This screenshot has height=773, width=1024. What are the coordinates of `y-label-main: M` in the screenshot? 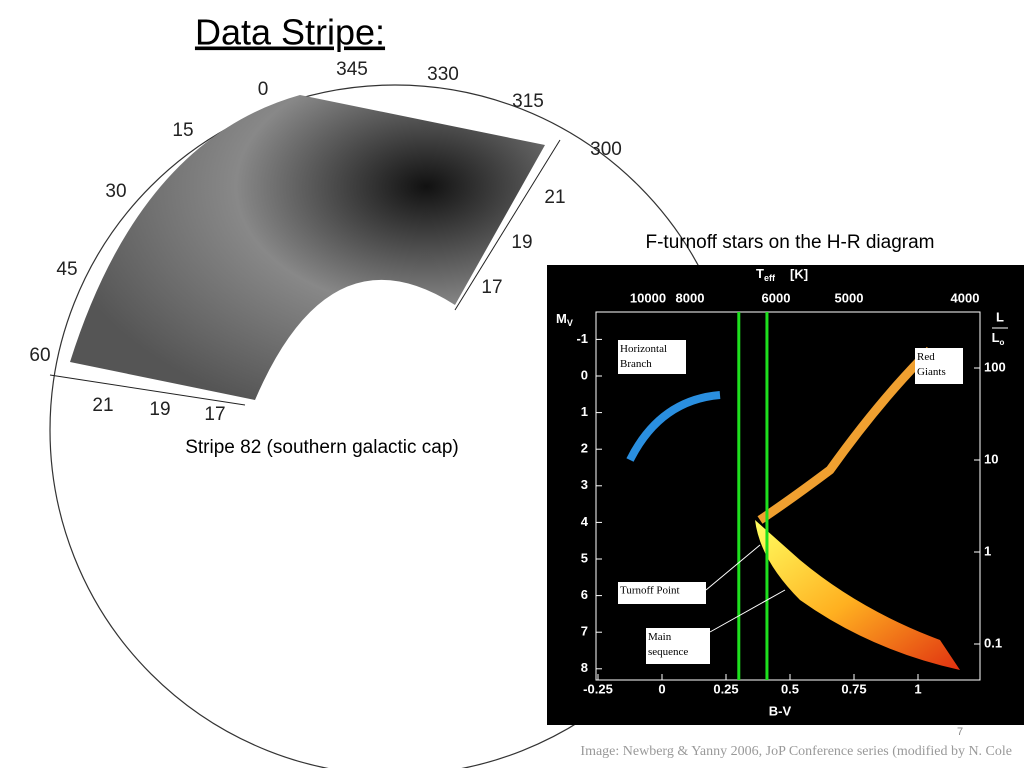 It's located at (561, 318).